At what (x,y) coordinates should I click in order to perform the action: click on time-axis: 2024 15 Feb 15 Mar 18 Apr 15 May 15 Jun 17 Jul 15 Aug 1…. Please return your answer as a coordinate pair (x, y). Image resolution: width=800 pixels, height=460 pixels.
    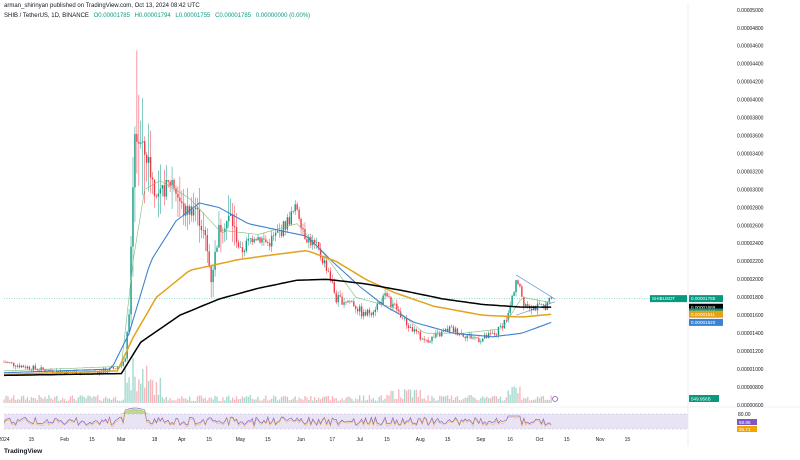
    Looking at the image, I should click on (315, 440).